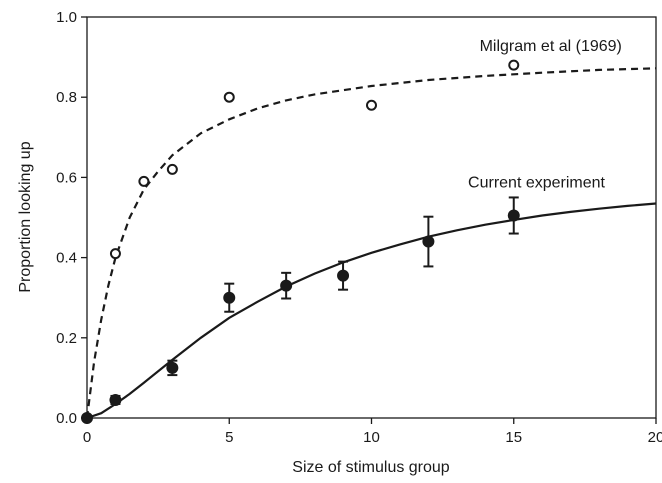 This screenshot has width=662, height=483. I want to click on y-tick-label: 0.2, so click(66, 338).